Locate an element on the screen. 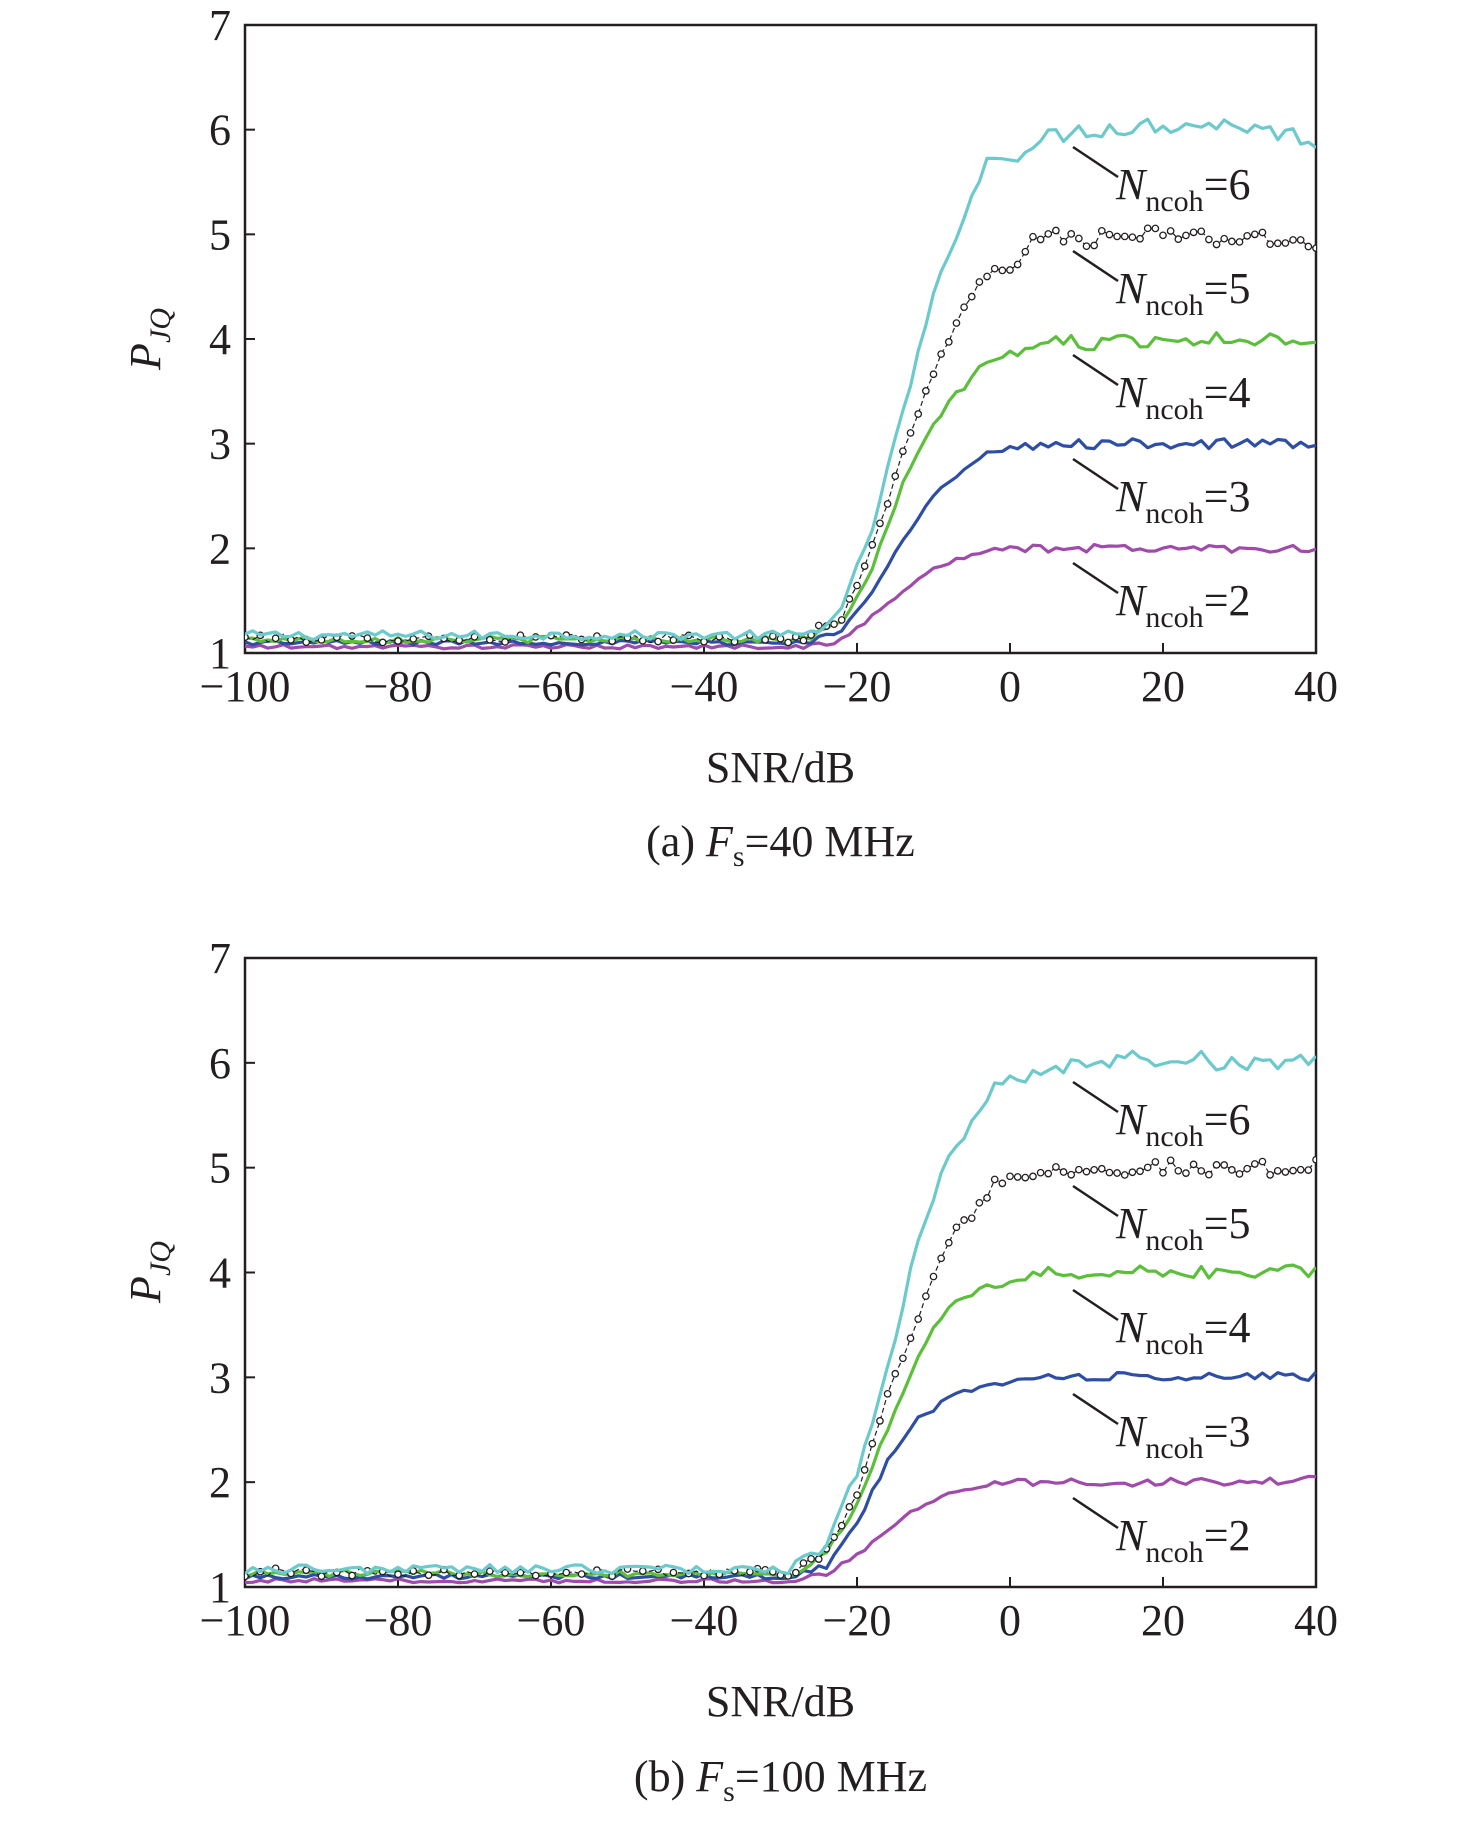 The image size is (1476, 1832). x-tick-label: −80 is located at coordinates (398, 1620).